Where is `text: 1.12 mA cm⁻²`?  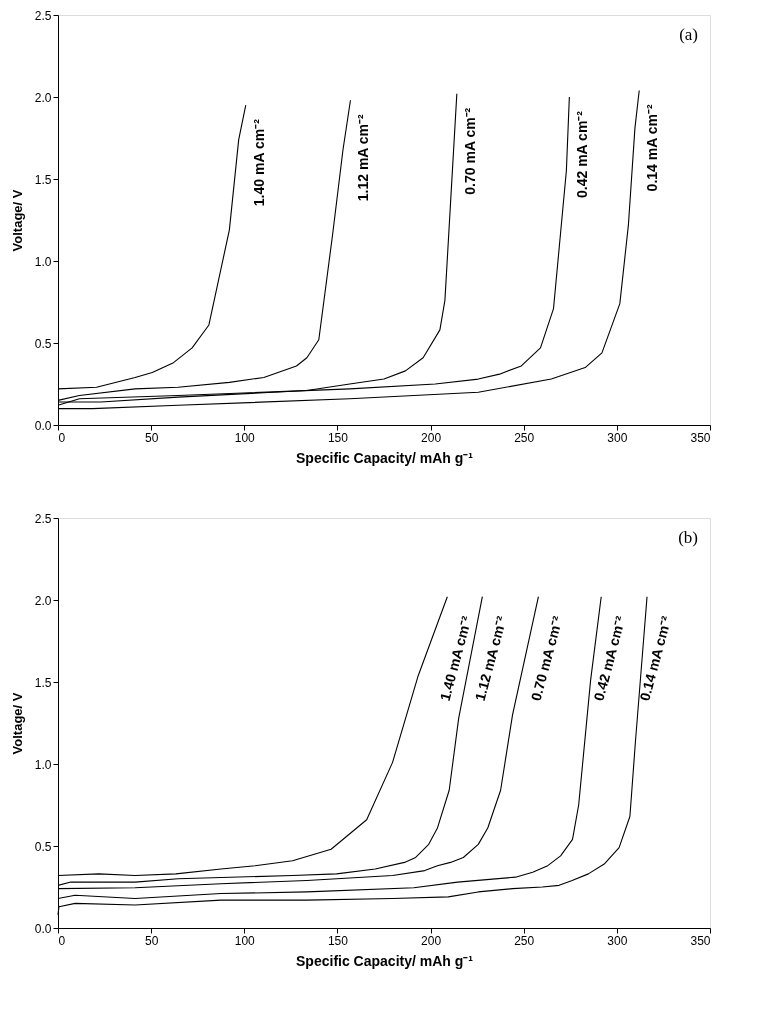 text: 1.12 mA cm⁻² is located at coordinates (363, 157).